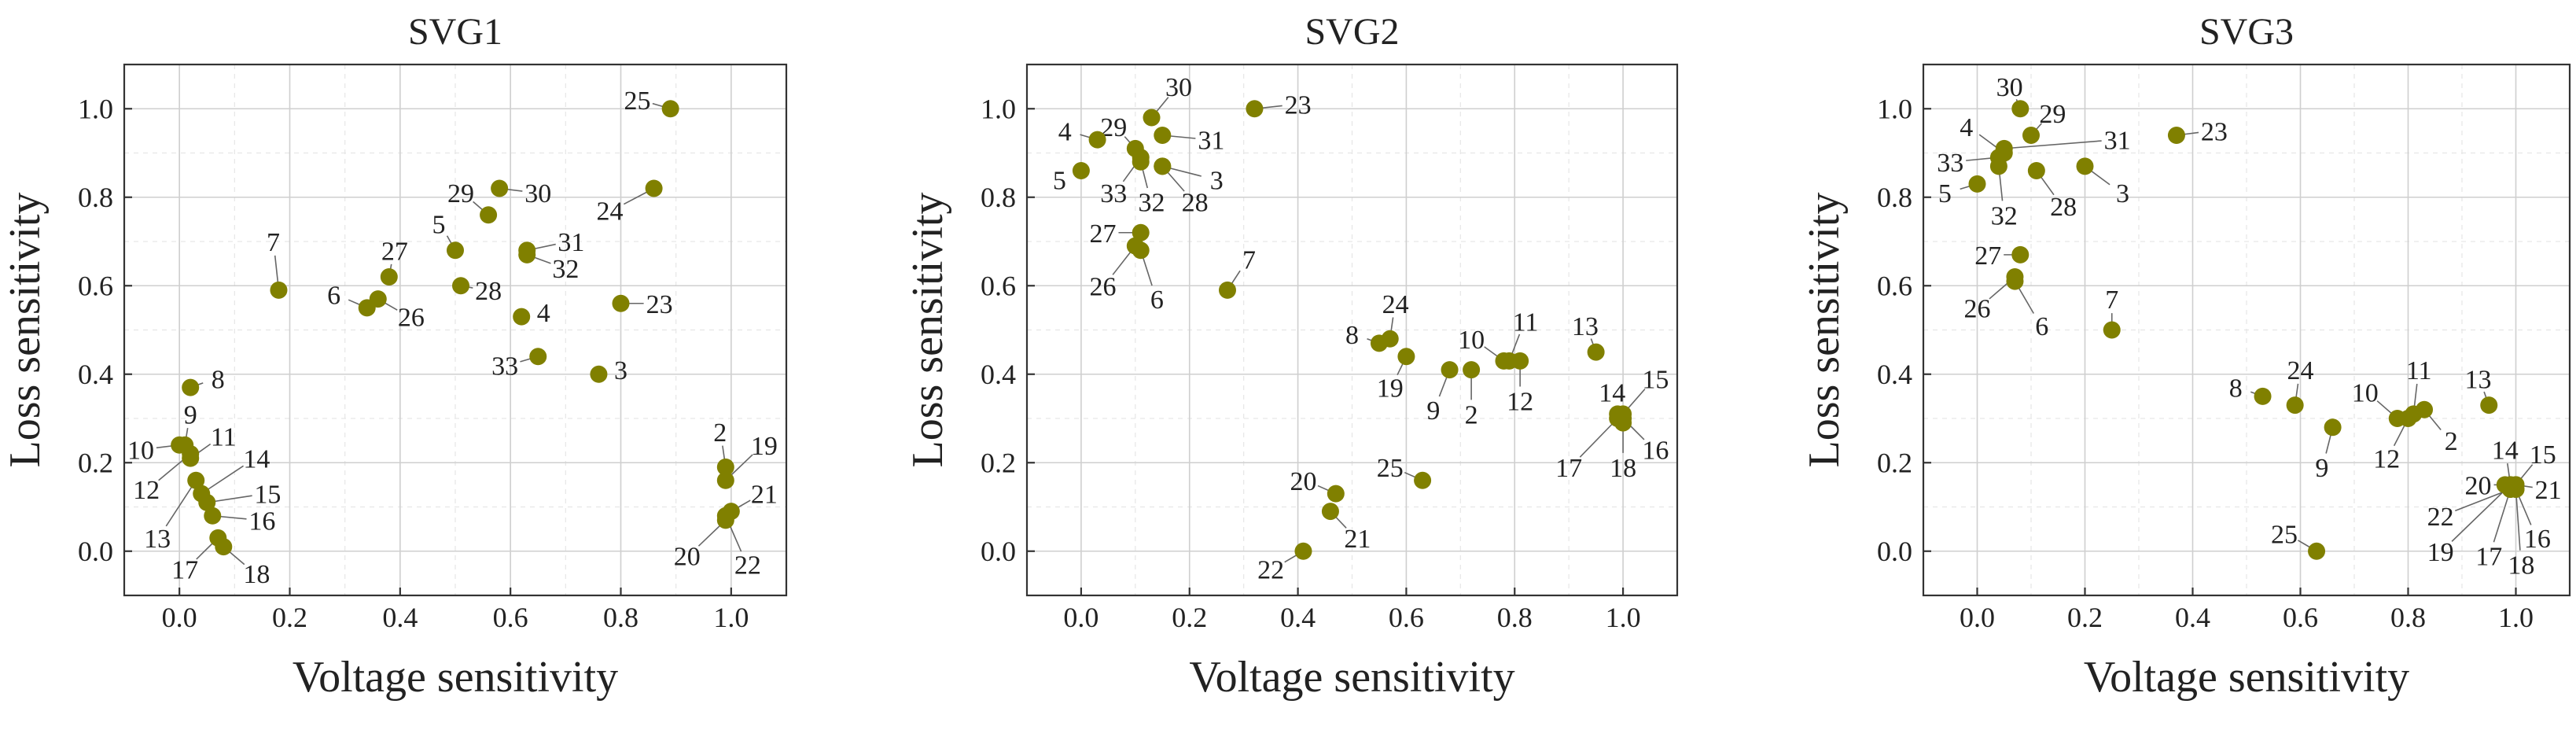  What do you see at coordinates (1407, 617) in the screenshot?
I see `x-tick-label: 0.6` at bounding box center [1407, 617].